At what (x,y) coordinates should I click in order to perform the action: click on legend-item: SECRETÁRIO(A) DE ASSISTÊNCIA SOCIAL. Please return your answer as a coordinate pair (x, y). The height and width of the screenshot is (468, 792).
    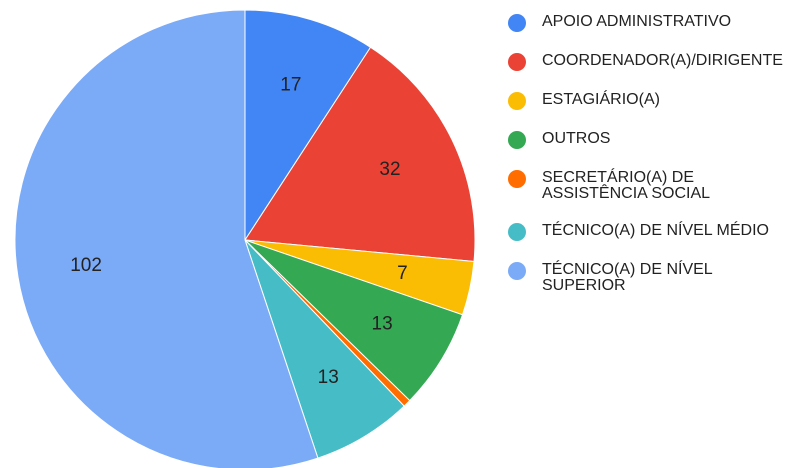
    Looking at the image, I should click on (650, 186).